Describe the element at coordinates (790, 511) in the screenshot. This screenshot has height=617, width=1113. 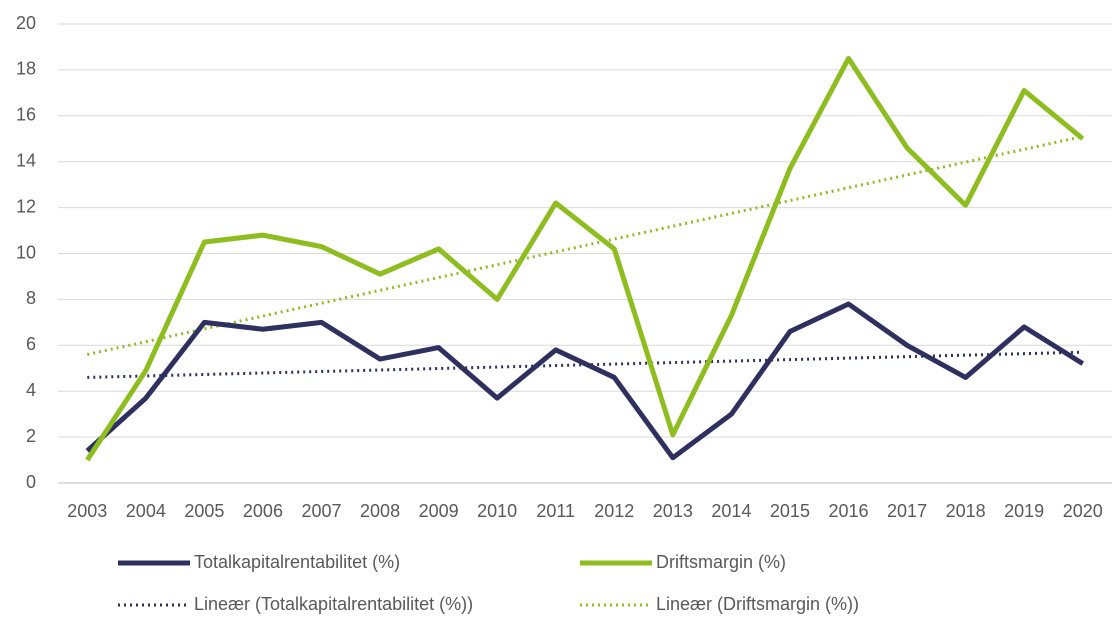
I see `x-tick-label: 2015` at that location.